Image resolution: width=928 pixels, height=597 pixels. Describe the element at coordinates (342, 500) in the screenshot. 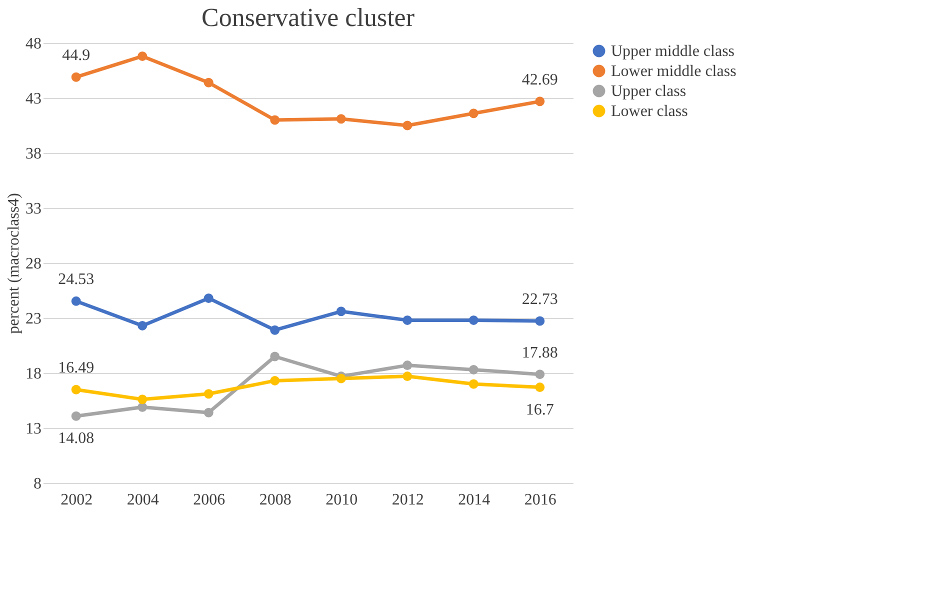

I see `x-tick-label: 2010` at that location.